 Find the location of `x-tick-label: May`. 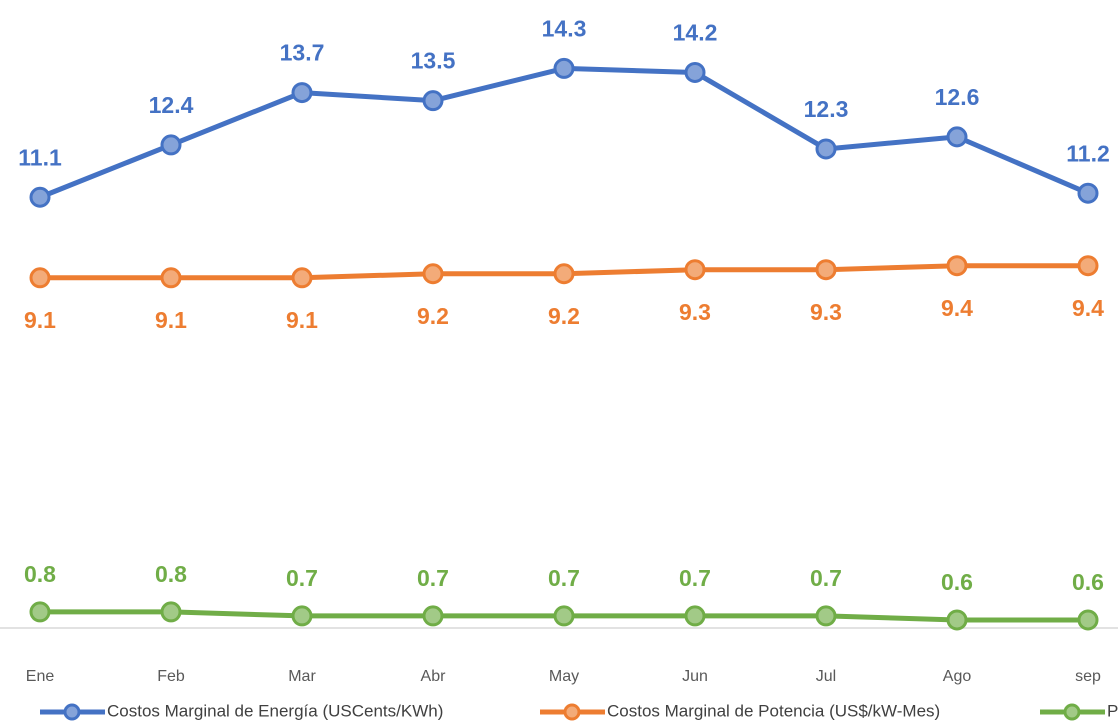

x-tick-label: May is located at coordinates (564, 676).